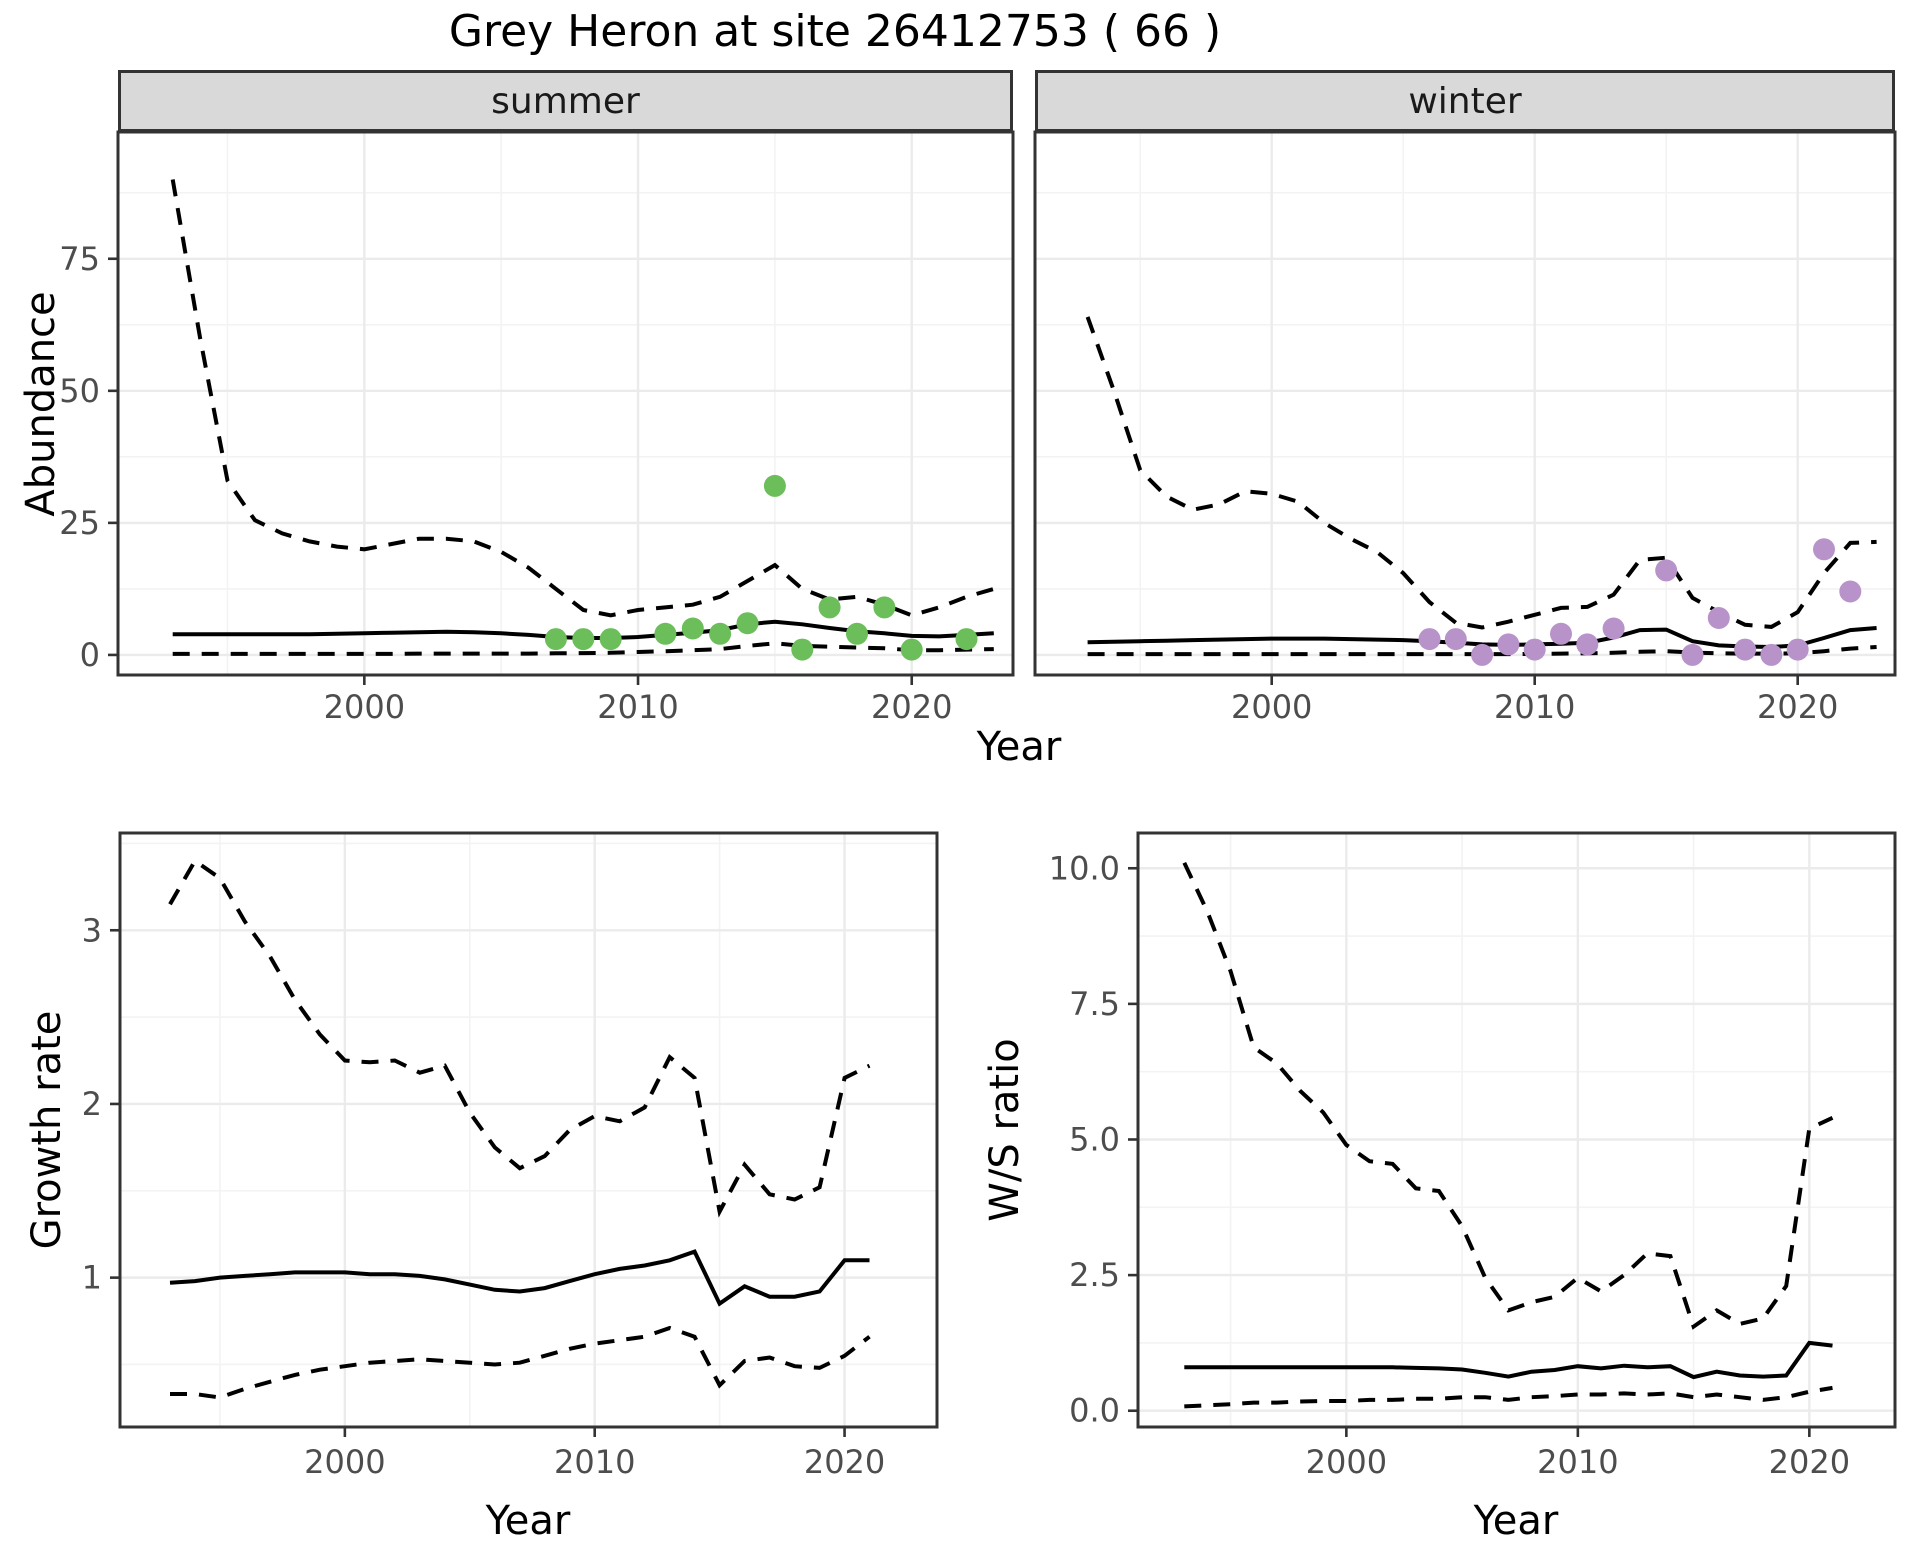  I want to click on y-tick-label: 50, so click(79, 391).